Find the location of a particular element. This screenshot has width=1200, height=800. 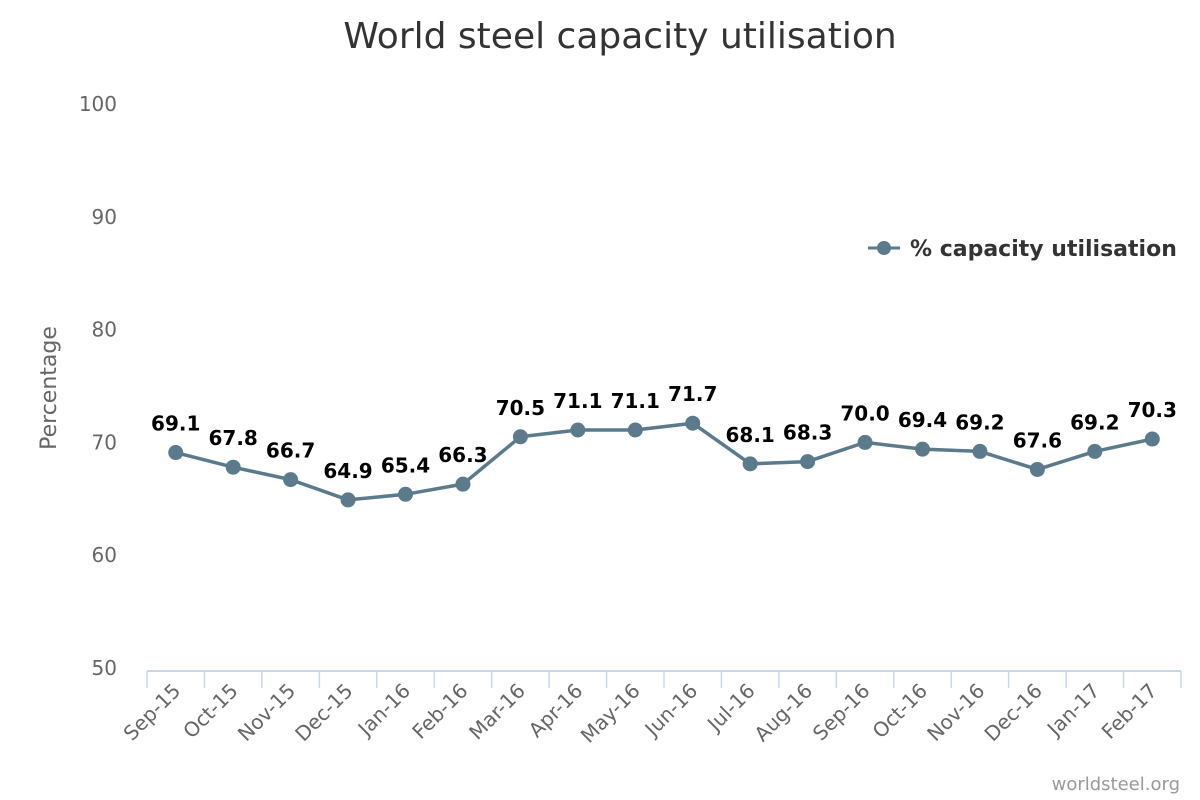

y-axis-ticks: 50 60 70 80 90 100 is located at coordinates (98, 386).